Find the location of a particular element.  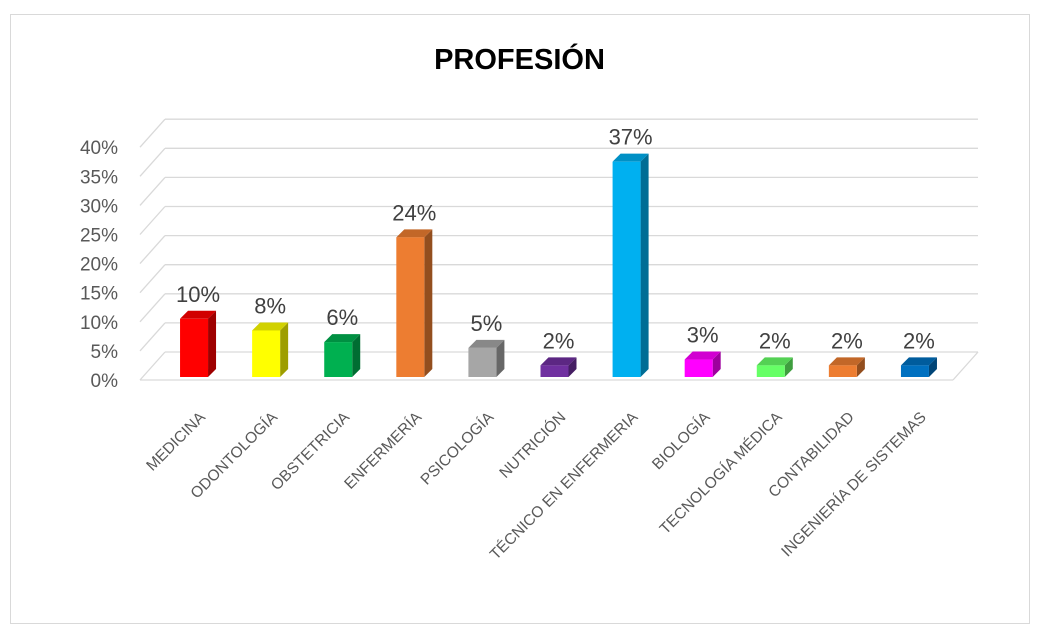

x-tick-label: BIOLOGÍA is located at coordinates (681, 440).